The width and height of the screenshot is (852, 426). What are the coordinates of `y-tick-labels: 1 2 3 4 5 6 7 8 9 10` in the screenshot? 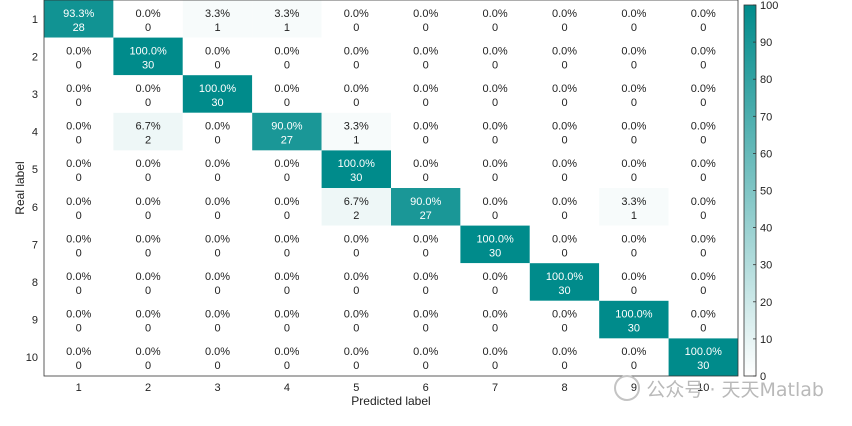 It's located at (32, 189).